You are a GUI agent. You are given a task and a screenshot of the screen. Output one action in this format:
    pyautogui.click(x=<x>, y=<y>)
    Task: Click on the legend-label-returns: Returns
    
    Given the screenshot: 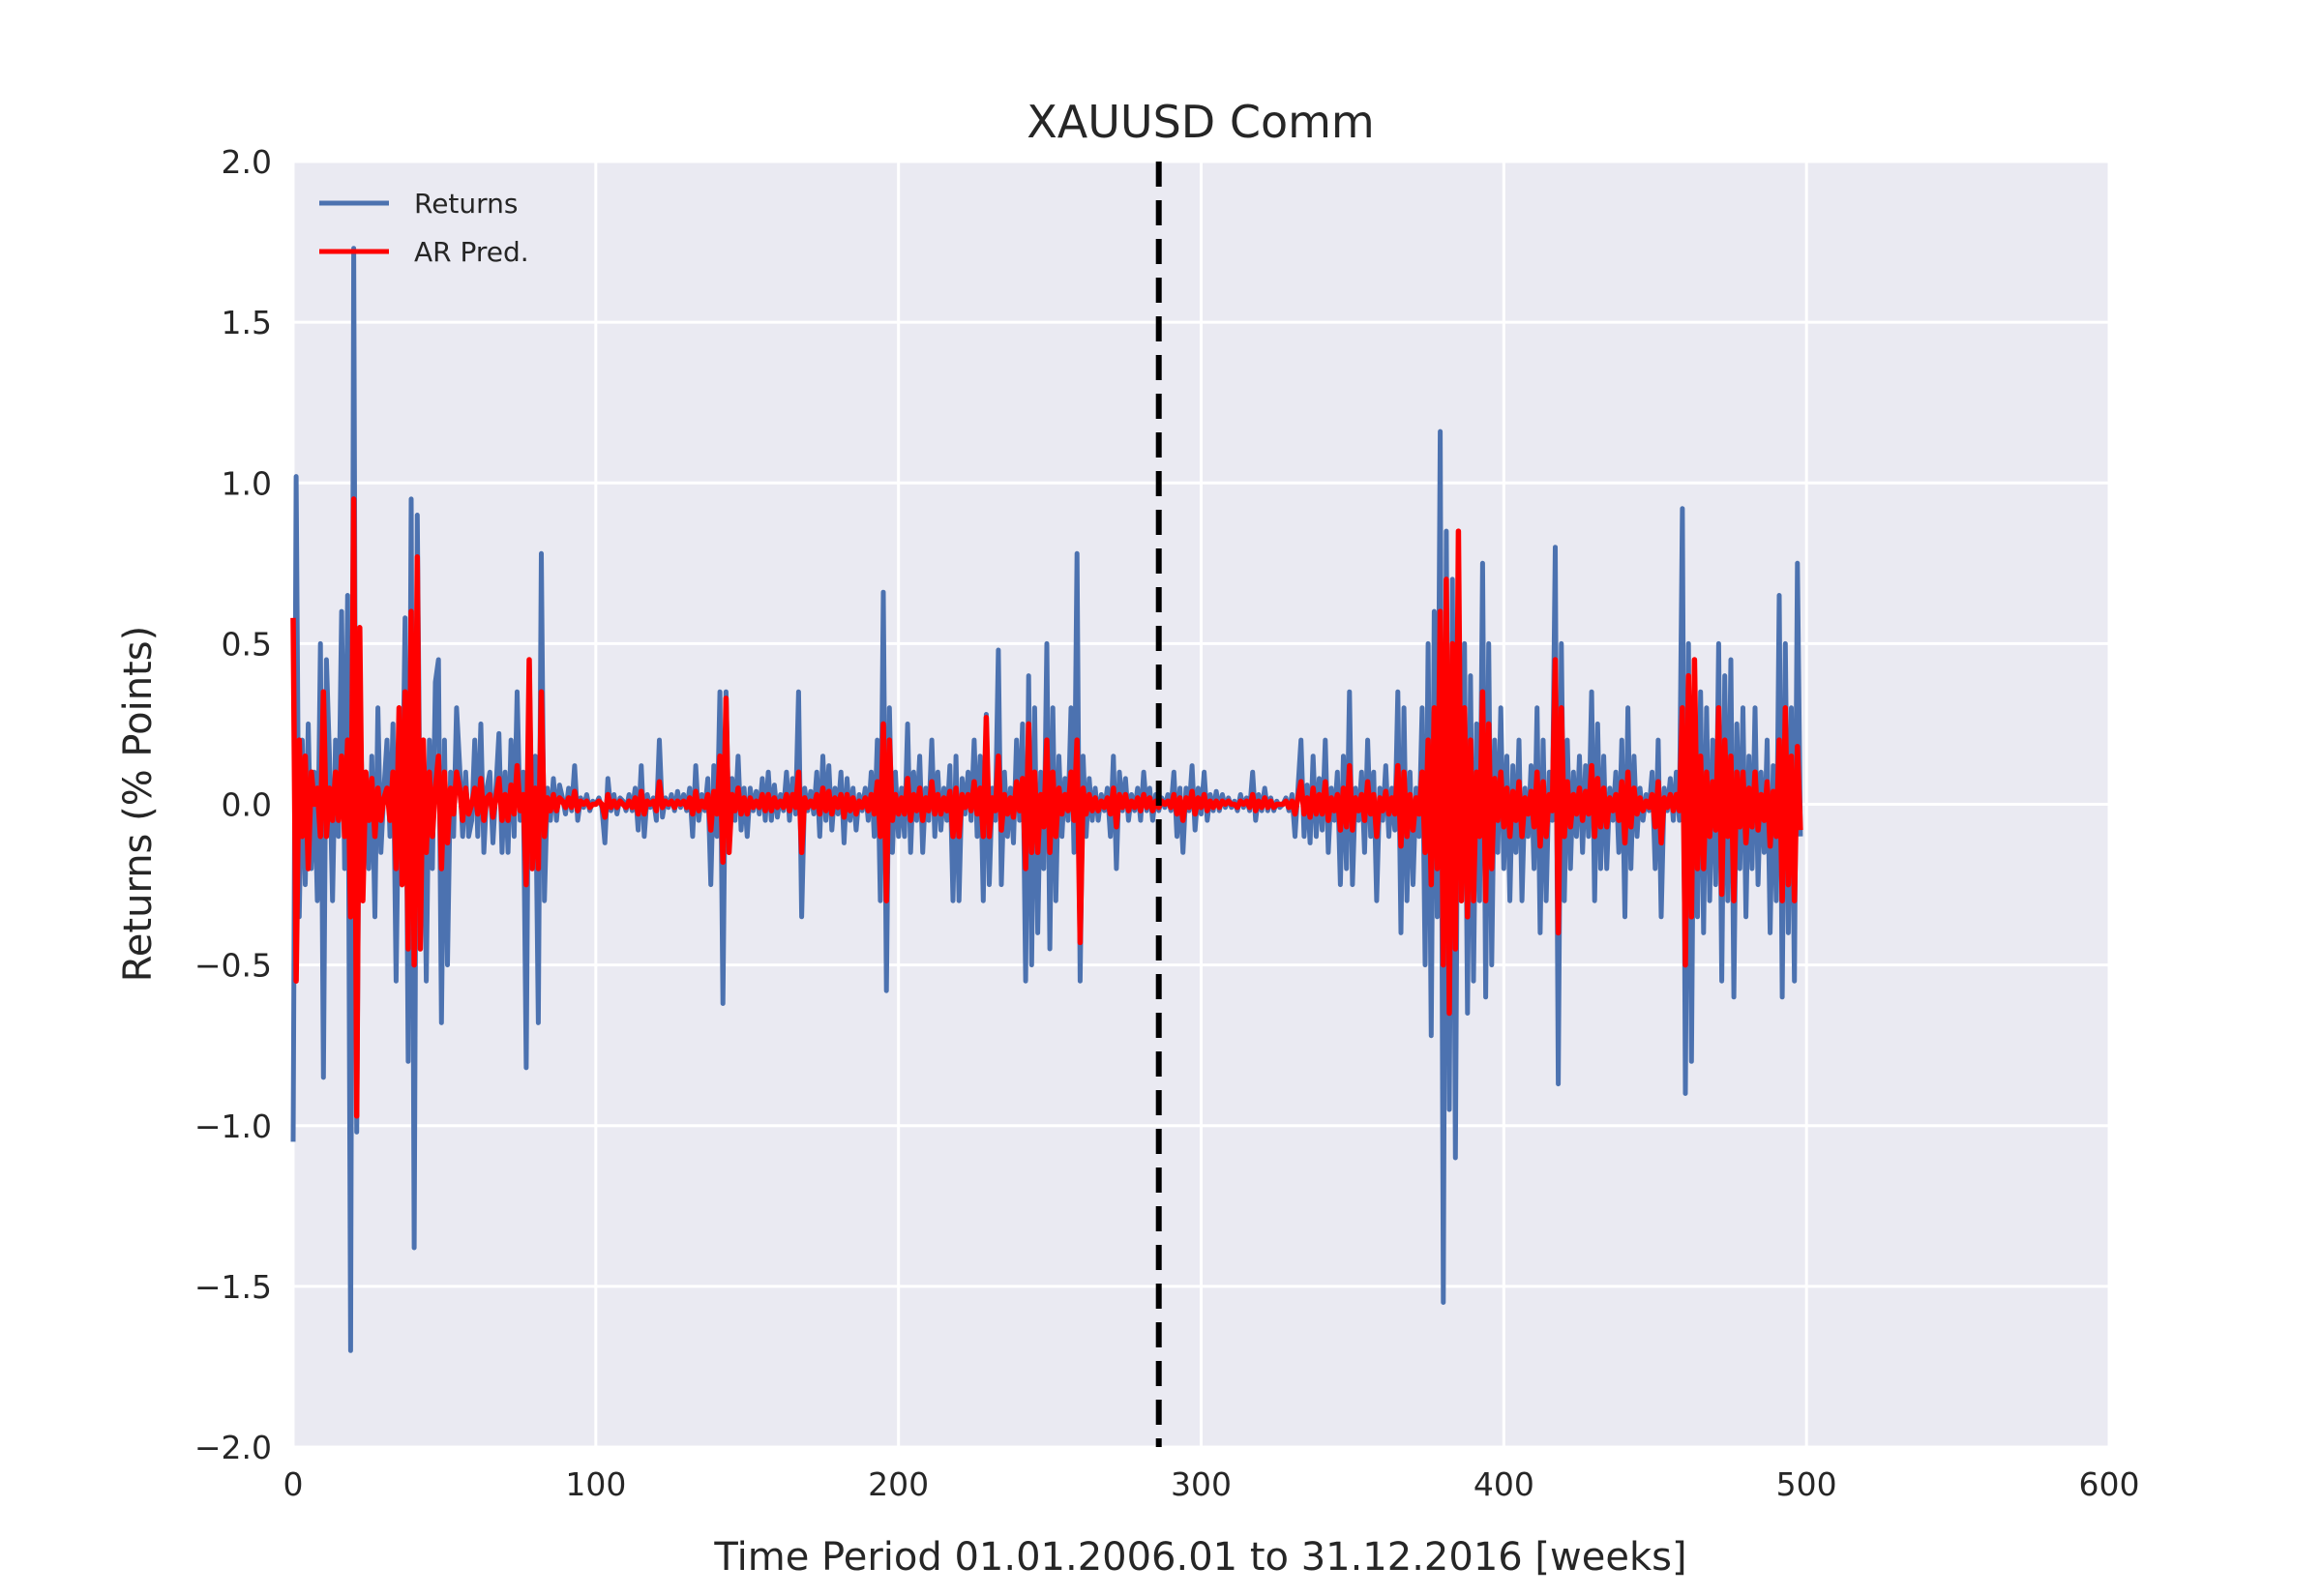 What is the action you would take?
    pyautogui.click(x=466, y=204)
    